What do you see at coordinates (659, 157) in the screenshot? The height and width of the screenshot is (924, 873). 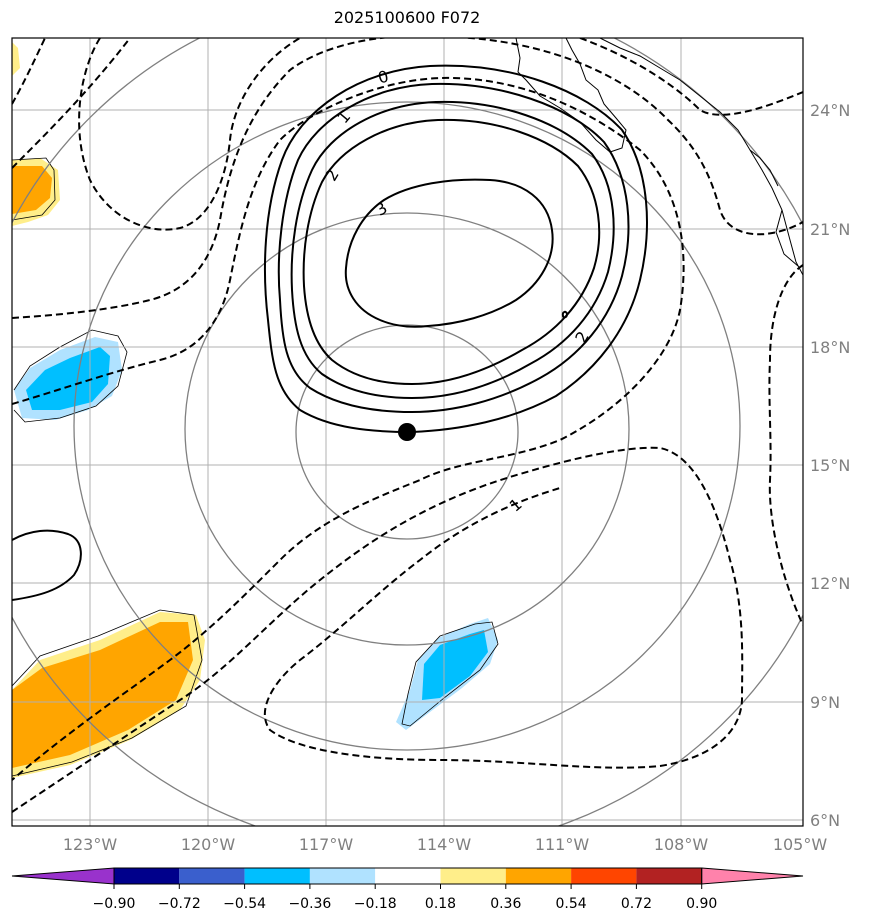 I see `coastline` at bounding box center [659, 157].